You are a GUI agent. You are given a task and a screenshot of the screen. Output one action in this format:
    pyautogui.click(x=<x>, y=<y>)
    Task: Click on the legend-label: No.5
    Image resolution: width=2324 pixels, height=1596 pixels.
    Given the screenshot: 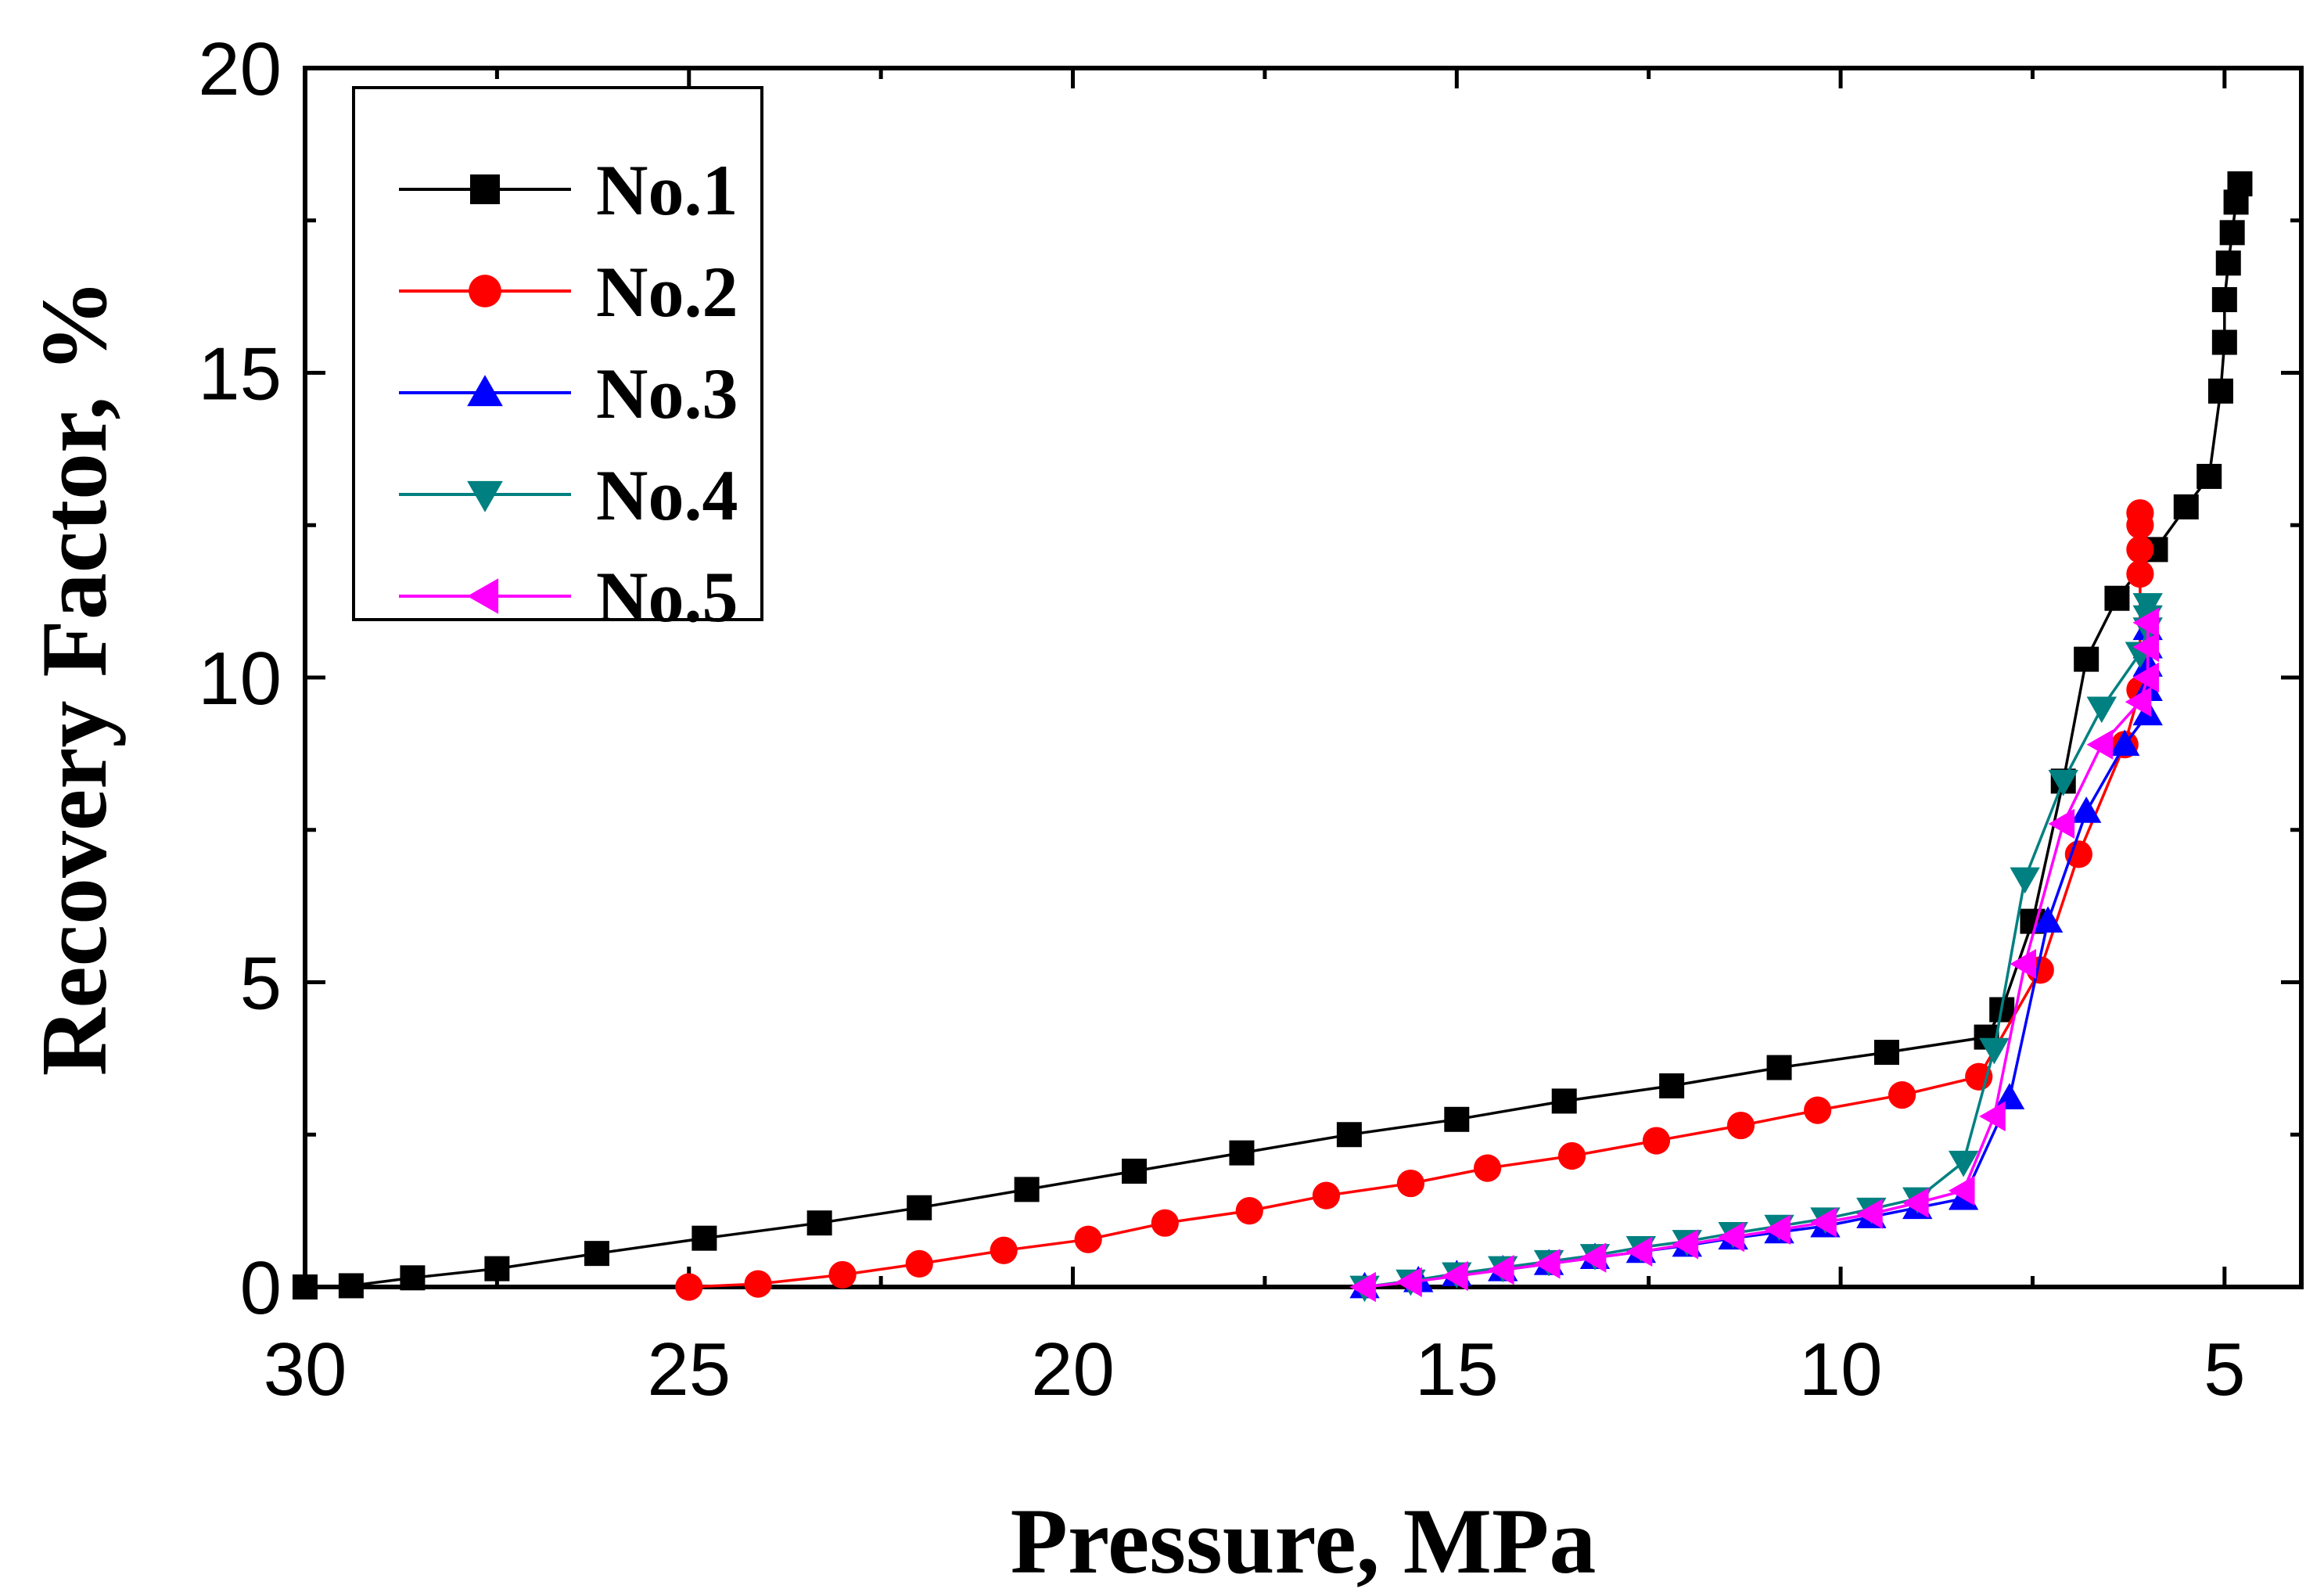 What is the action you would take?
    pyautogui.click(x=667, y=597)
    